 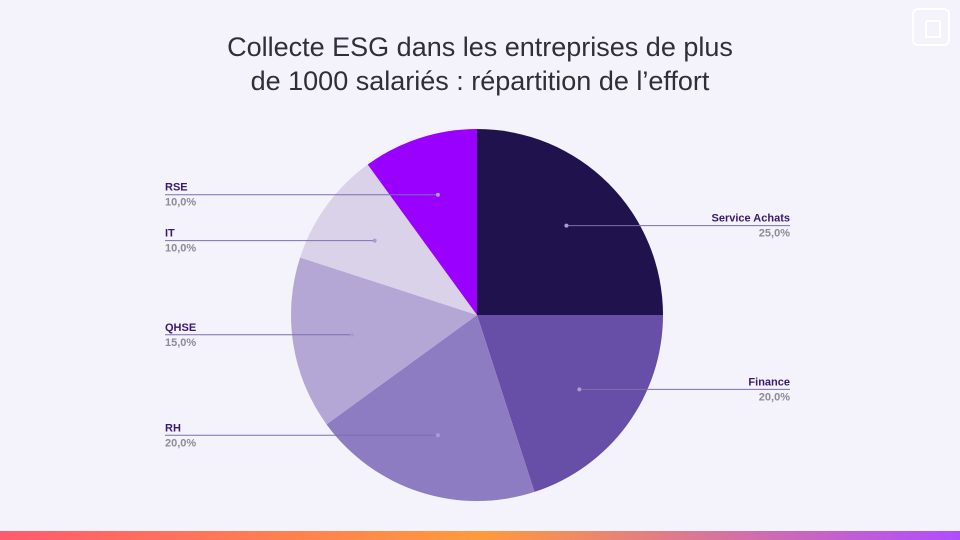 I want to click on pie-slice-qhse, so click(x=384, y=341).